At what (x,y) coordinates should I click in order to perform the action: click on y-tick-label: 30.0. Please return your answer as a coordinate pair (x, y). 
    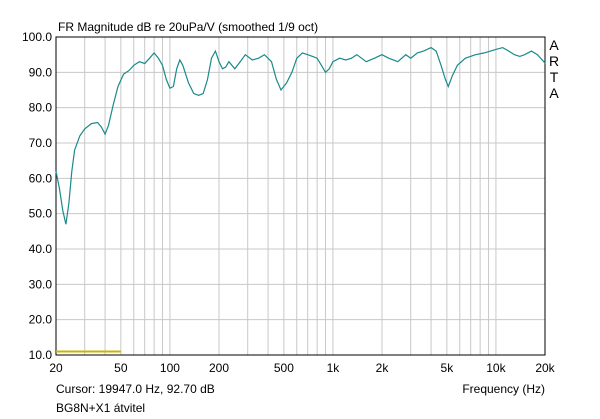
    Looking at the image, I should click on (41, 284).